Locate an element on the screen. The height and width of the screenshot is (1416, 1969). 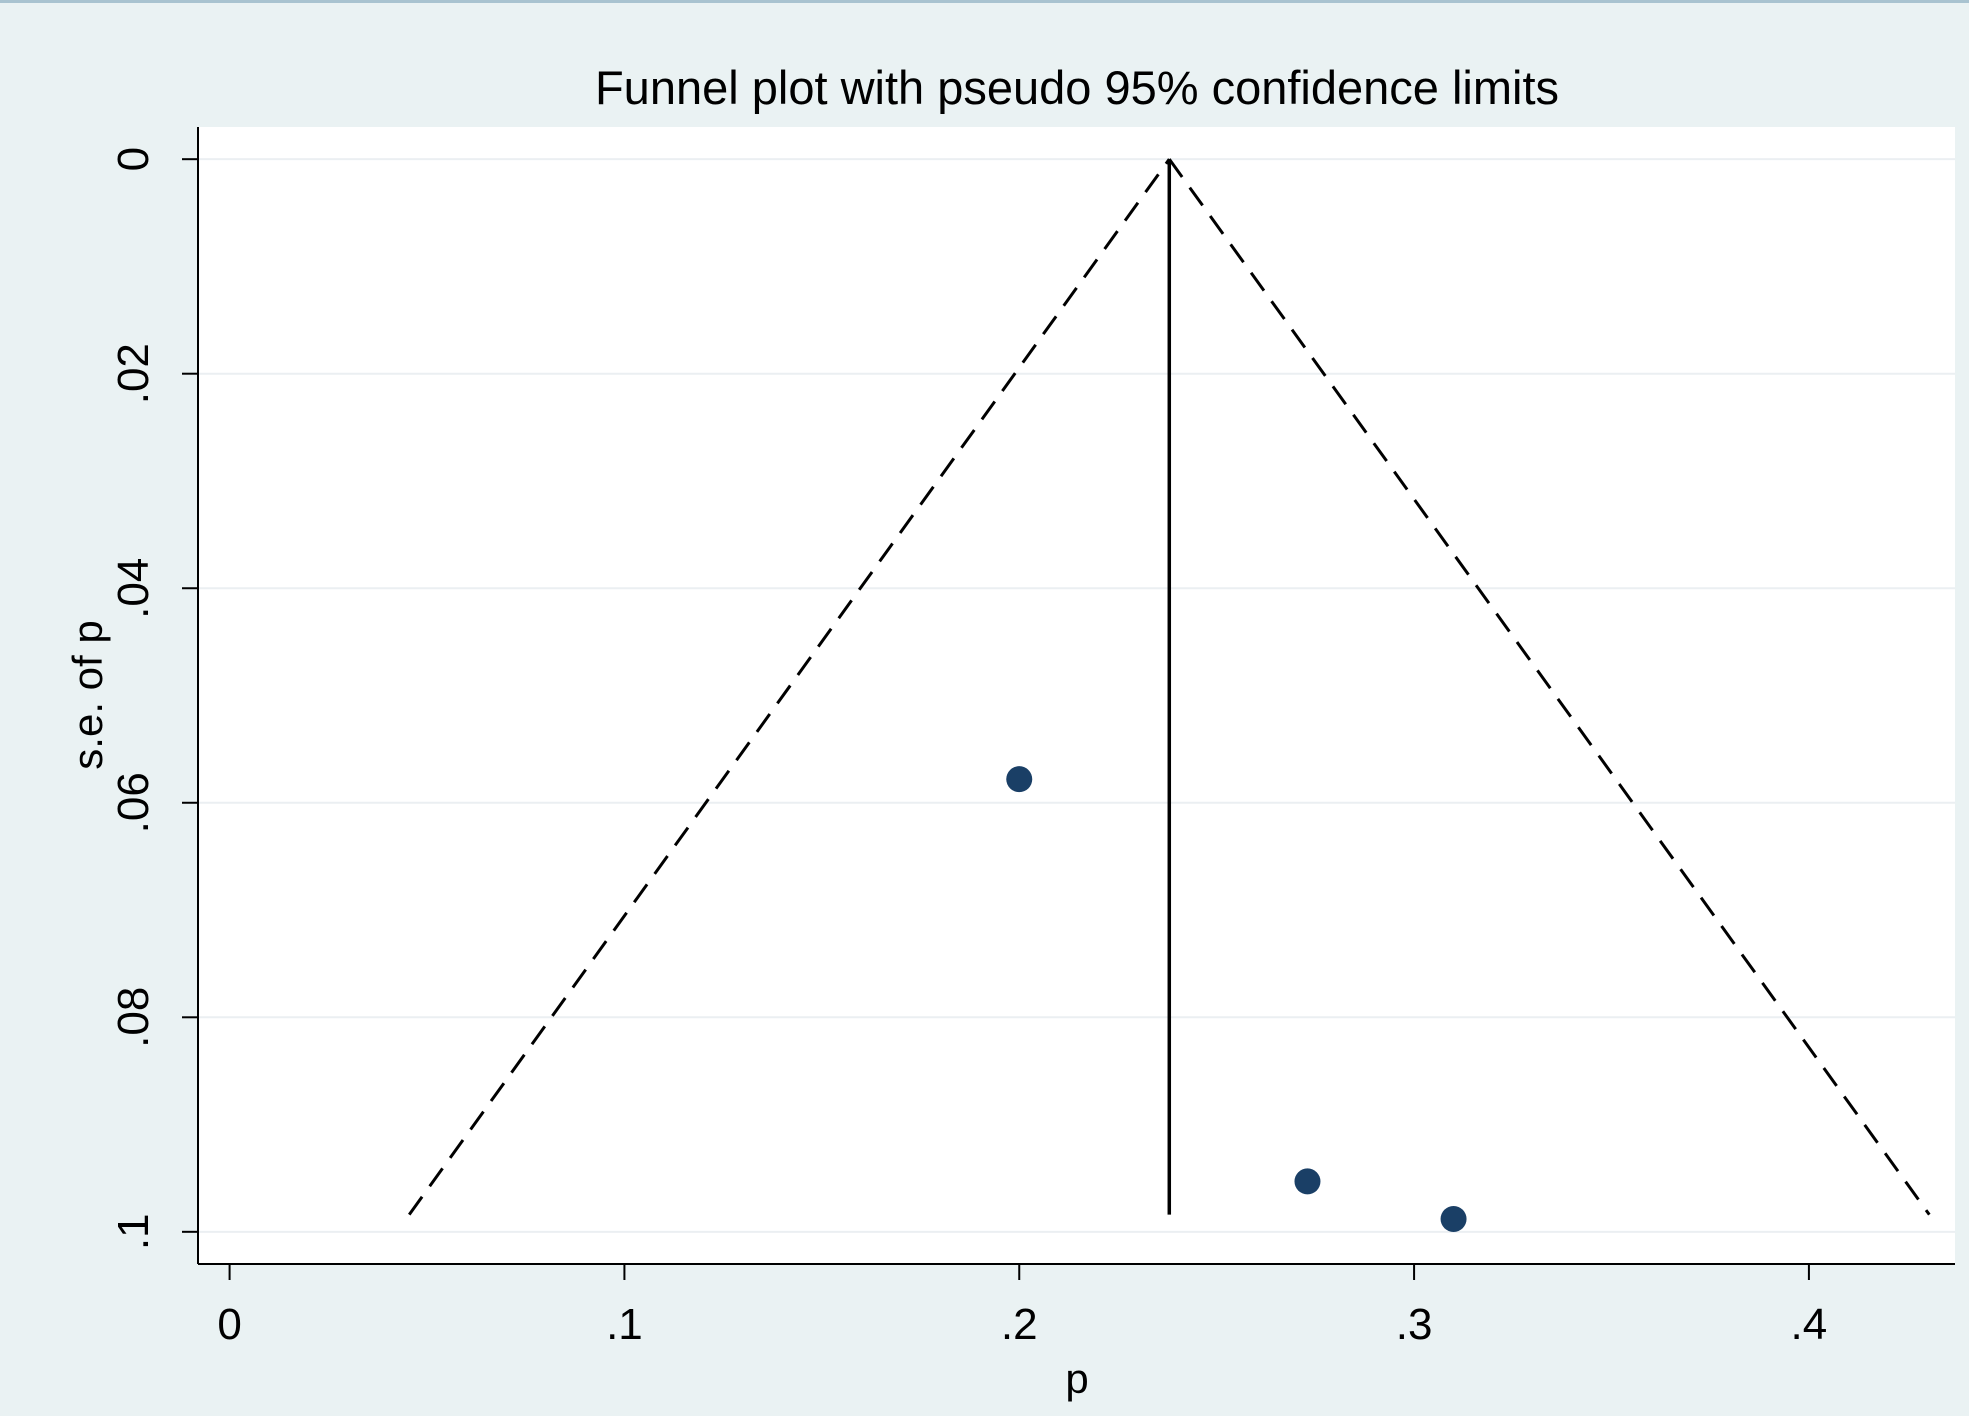
x-tick-label: .1 is located at coordinates (624, 1324).